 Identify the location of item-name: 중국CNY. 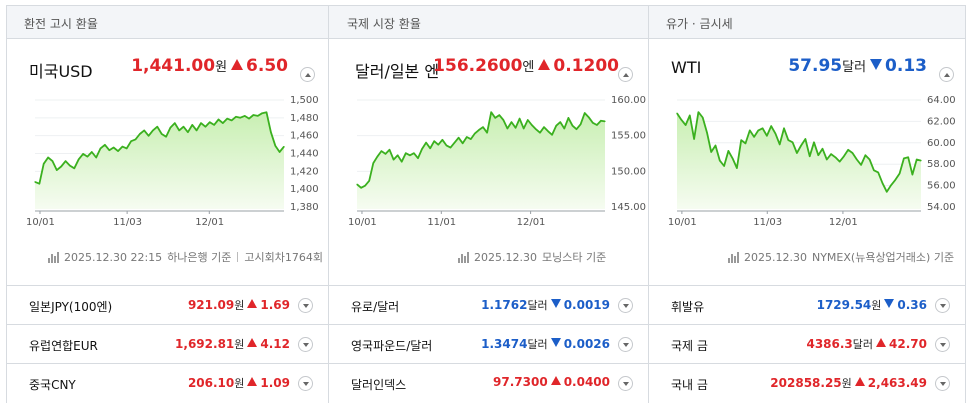
(52, 385).